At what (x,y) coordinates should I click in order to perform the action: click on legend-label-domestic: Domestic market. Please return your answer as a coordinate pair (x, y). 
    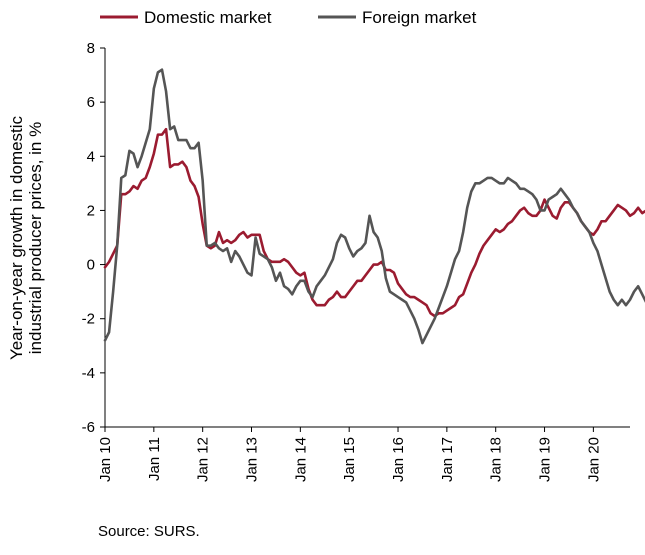
    Looking at the image, I should click on (208, 17).